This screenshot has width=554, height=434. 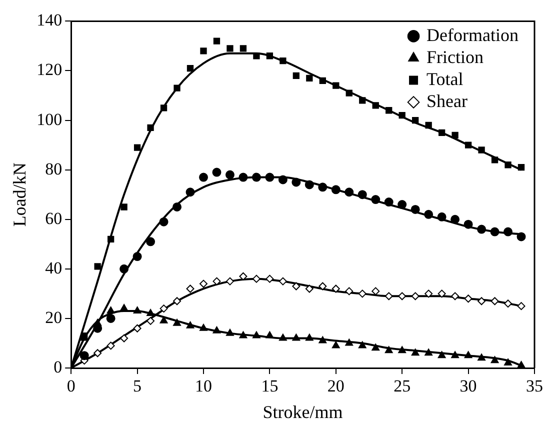 What do you see at coordinates (53, 268) in the screenshot?
I see `y-tick-label: 40` at bounding box center [53, 268].